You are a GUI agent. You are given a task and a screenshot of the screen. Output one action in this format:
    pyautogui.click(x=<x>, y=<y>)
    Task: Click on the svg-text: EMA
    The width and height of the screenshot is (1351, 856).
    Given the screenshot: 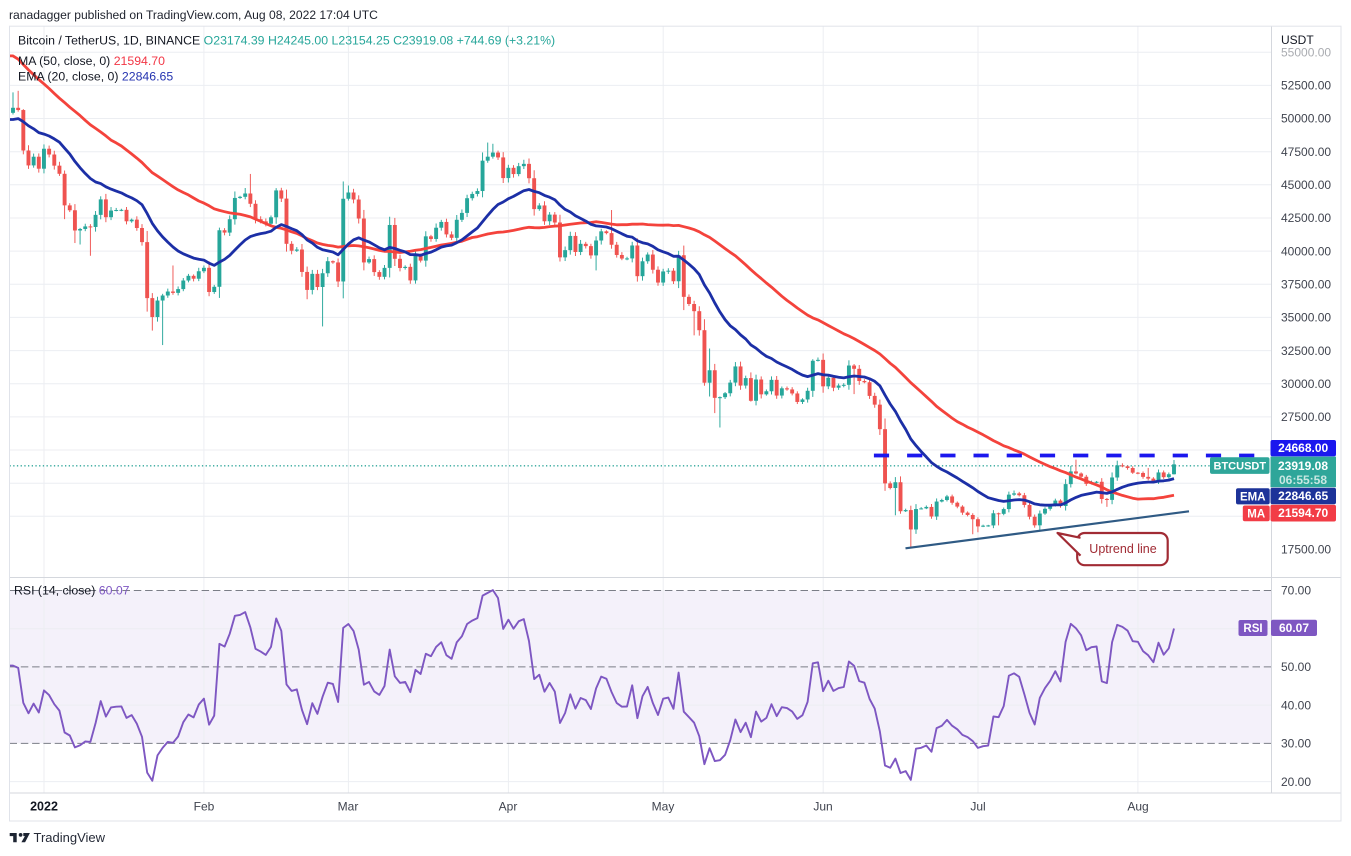 What is the action you would take?
    pyautogui.click(x=1253, y=497)
    